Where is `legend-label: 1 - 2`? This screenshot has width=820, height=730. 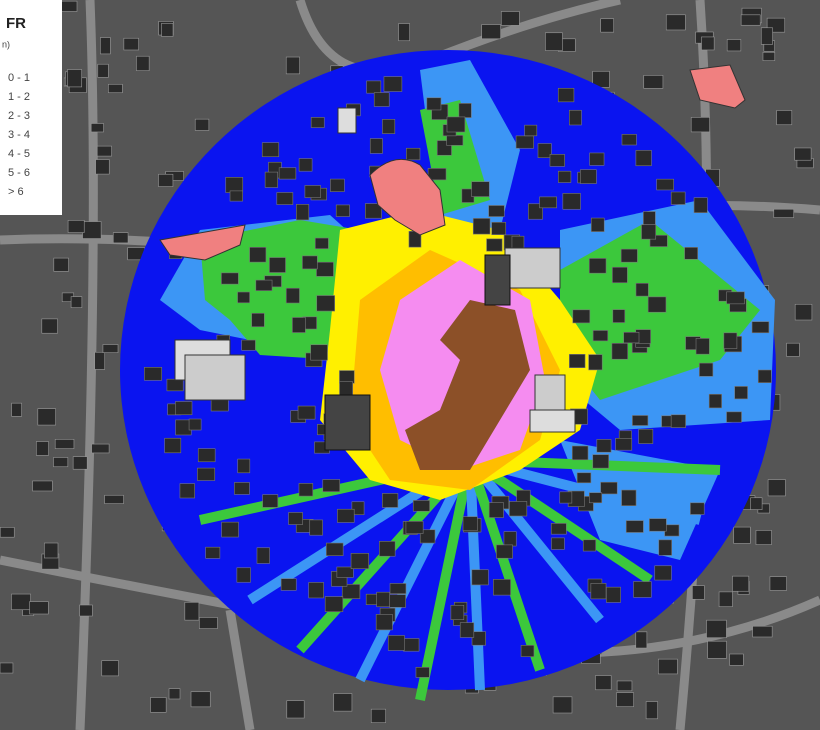 legend-label: 1 - 2 is located at coordinates (19, 97).